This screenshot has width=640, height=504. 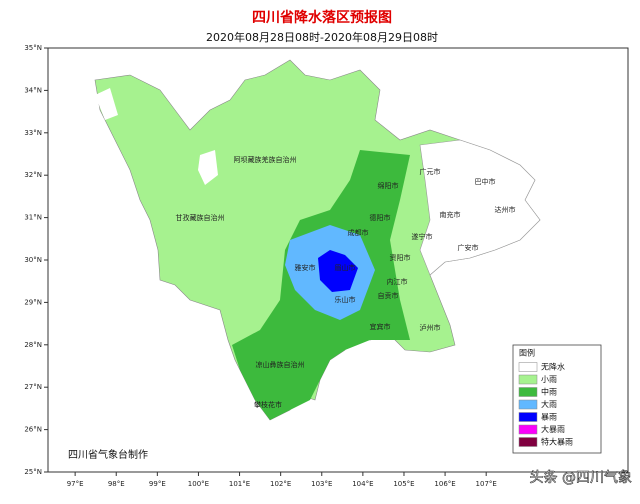 I want to click on place-label: 宜宾市, so click(x=380, y=326).